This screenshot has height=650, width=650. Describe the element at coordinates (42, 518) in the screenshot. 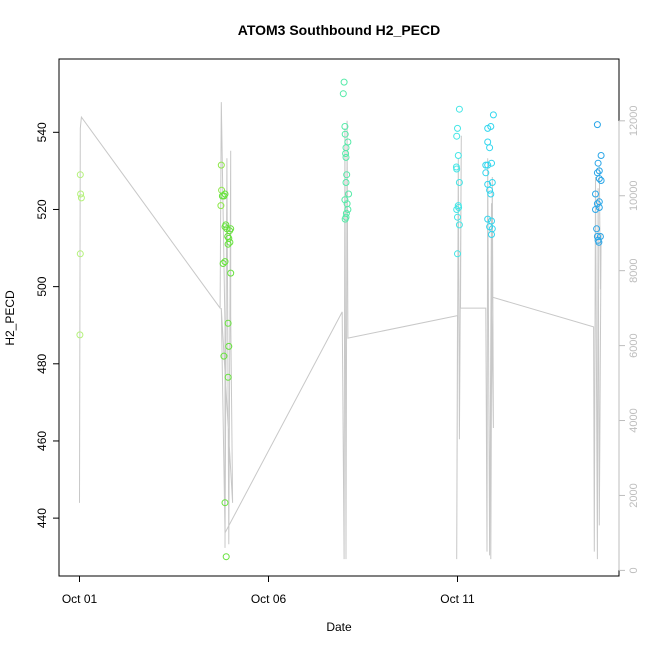

I see `y-tick-label: 440` at that location.